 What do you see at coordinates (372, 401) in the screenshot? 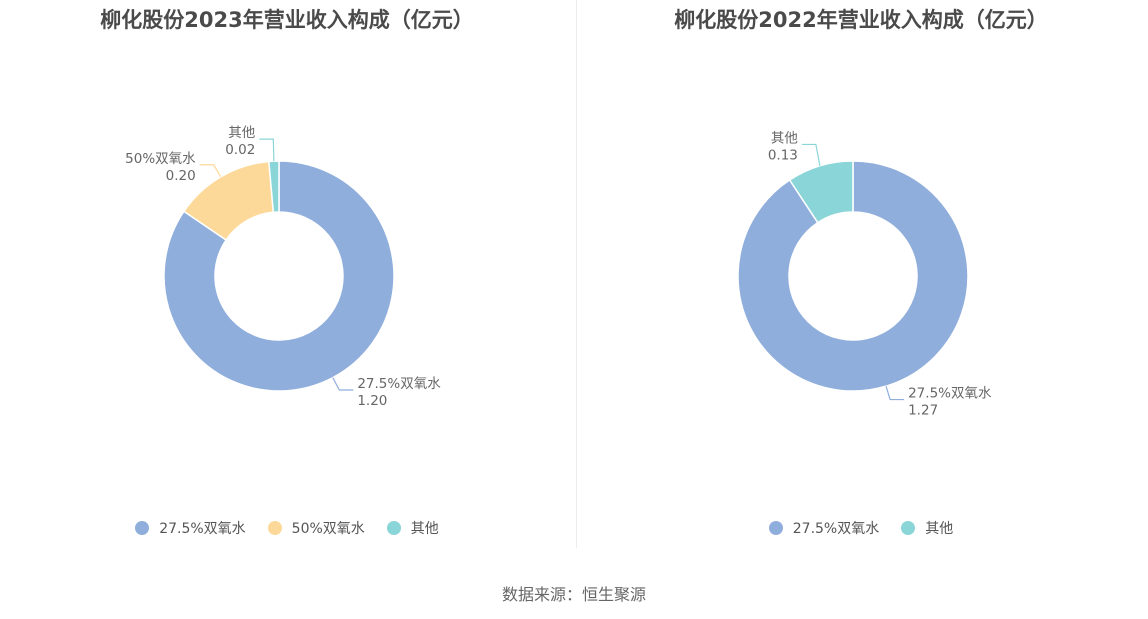
I see `slice-value-0-0: 1.20` at bounding box center [372, 401].